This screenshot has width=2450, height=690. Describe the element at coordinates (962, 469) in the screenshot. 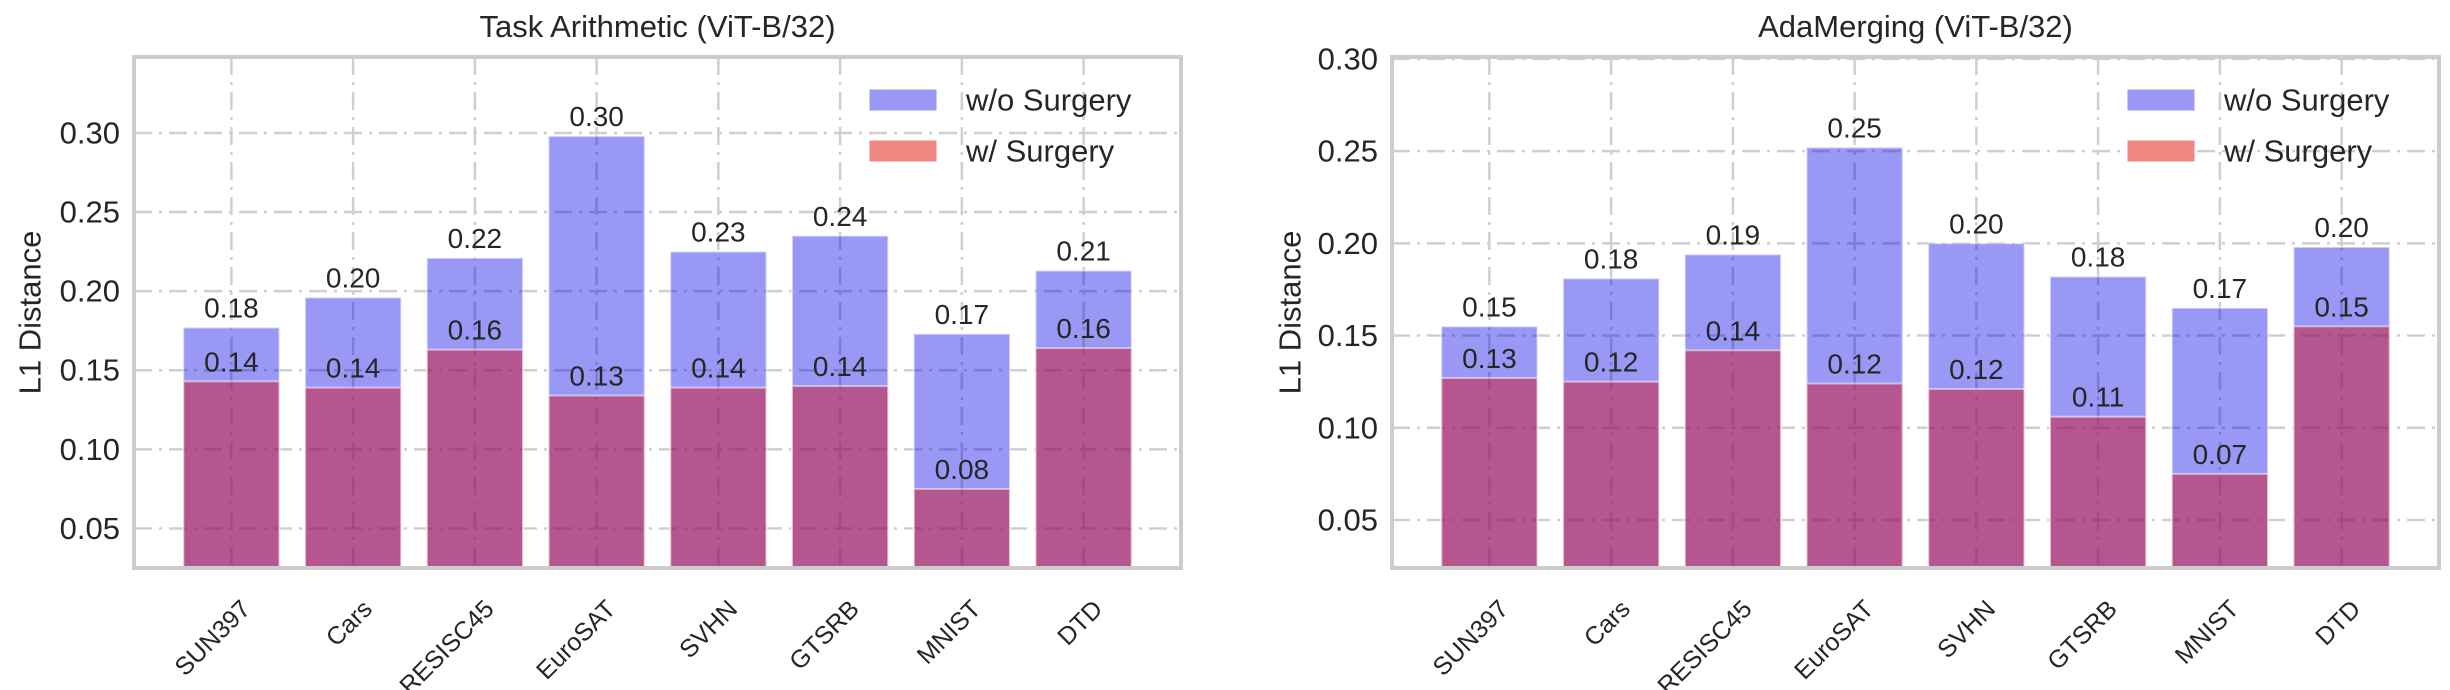

I see `bar-value-label: 0.08` at that location.